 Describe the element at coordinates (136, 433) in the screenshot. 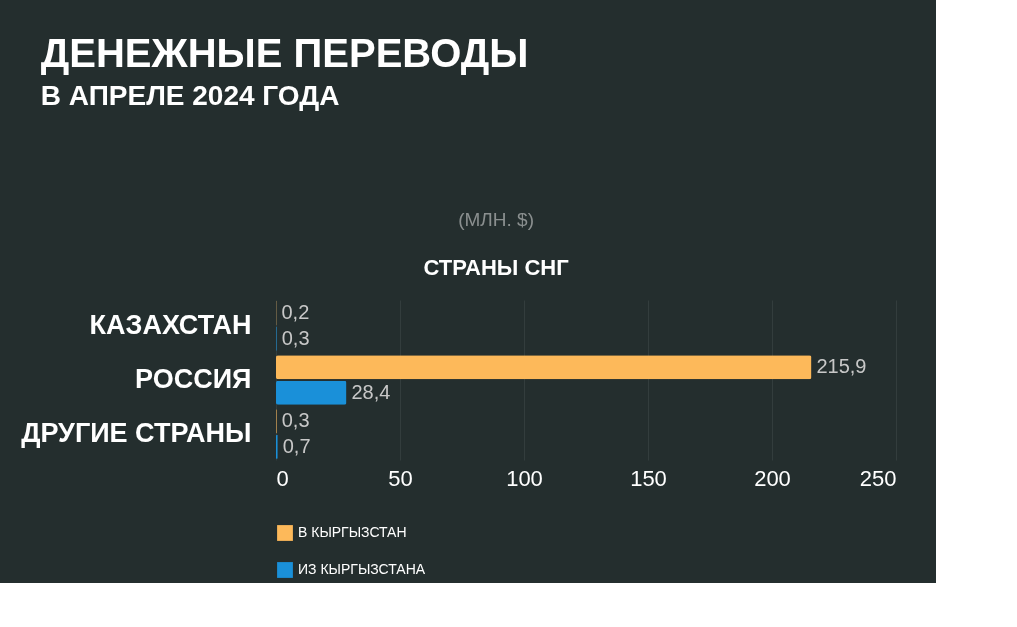

I see `y-tick-label: ДРУГИЕ СТРАНЫ` at that location.